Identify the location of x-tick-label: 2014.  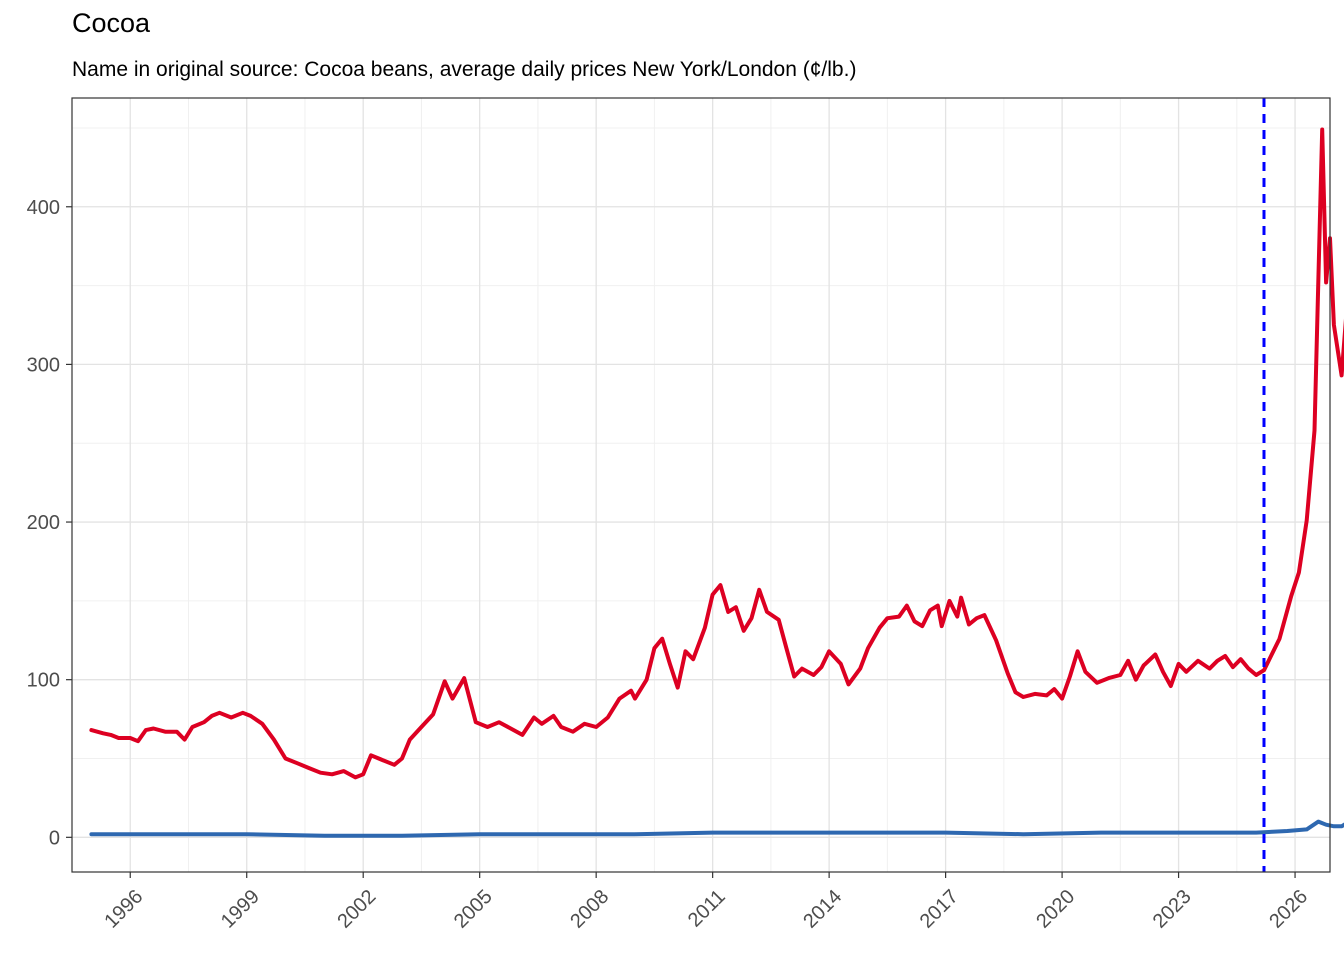
(822, 909).